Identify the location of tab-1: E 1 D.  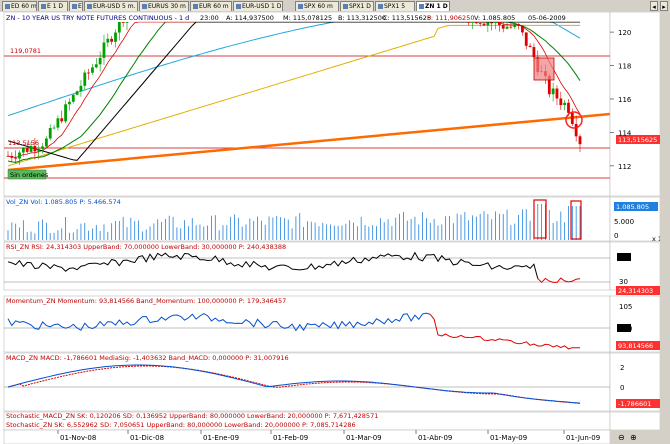
(53, 6).